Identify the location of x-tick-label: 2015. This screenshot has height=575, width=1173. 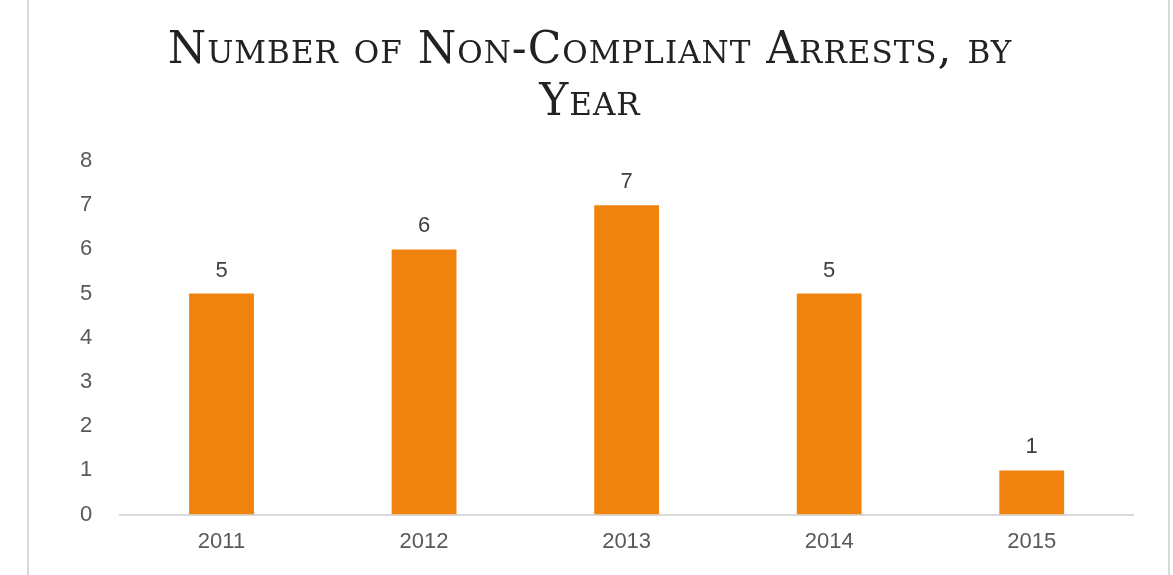
(1032, 540).